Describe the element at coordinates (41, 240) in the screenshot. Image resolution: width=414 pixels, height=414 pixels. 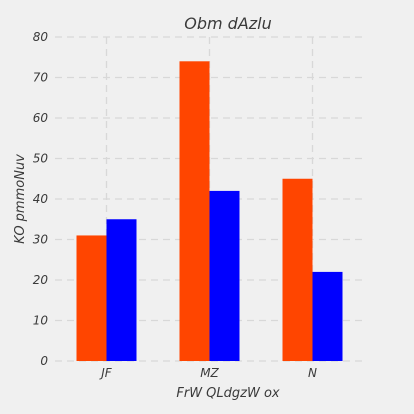
I see `y-tick-label: 30` at that location.